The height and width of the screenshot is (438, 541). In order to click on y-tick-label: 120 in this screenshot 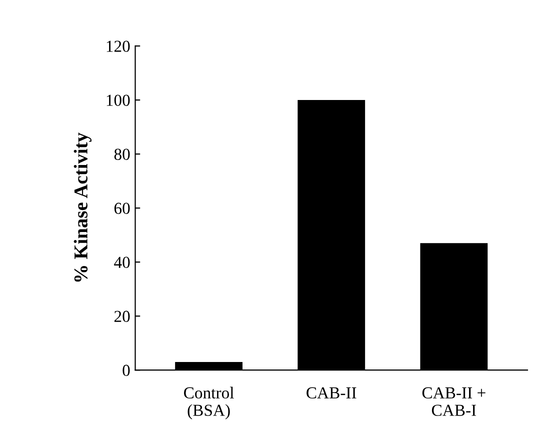, I will do `click(118, 46)`.